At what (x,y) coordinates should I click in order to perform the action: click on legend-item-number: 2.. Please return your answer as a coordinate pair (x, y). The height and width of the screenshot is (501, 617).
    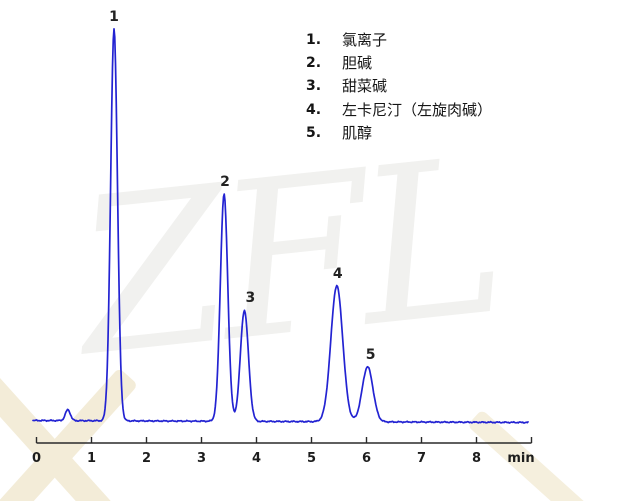
    Looking at the image, I should click on (314, 63).